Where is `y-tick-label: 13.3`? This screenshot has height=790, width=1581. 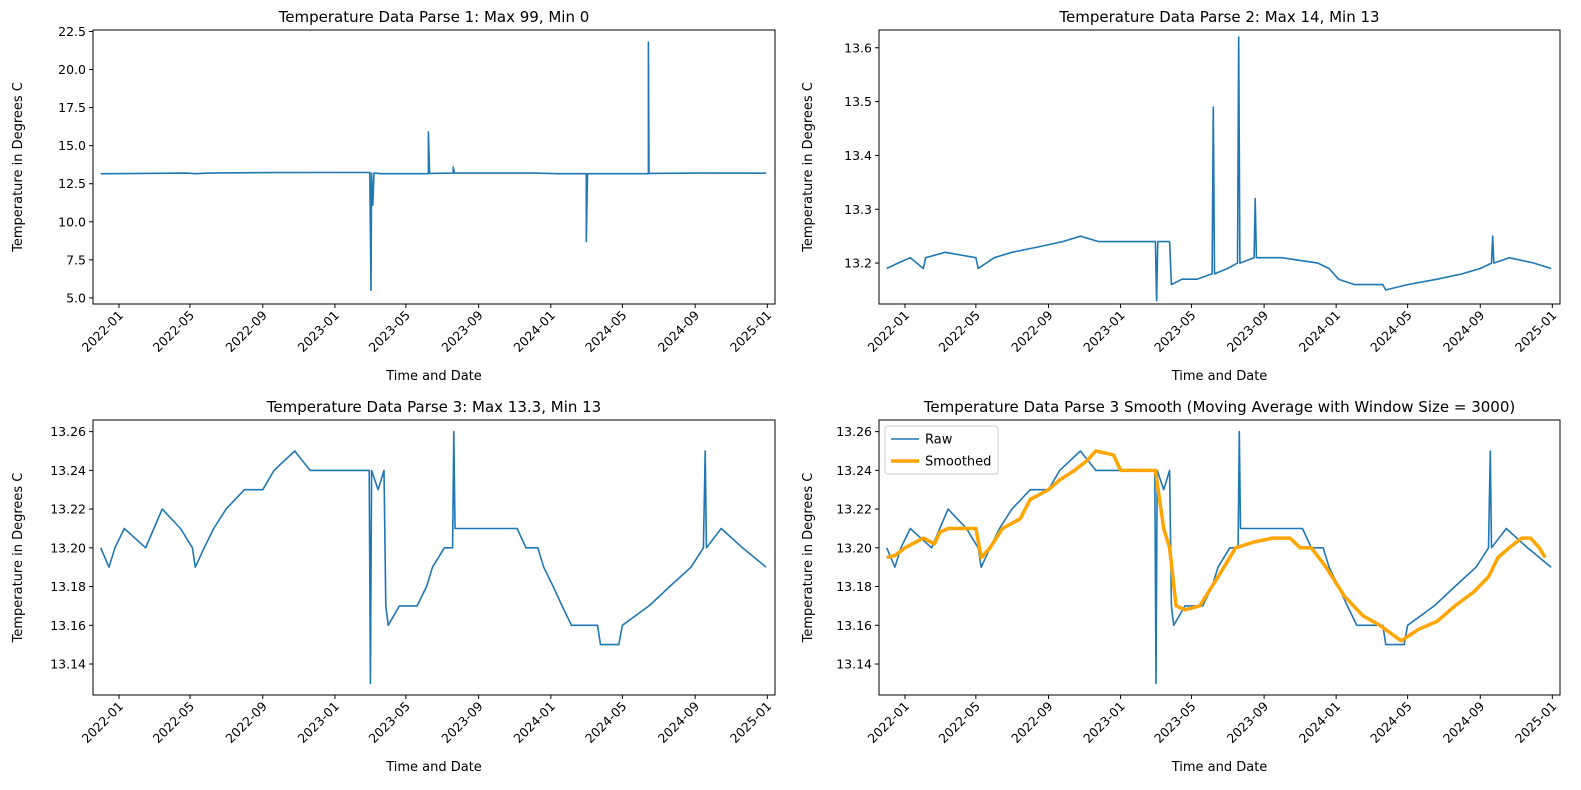
y-tick-label: 13.3 is located at coordinates (858, 209).